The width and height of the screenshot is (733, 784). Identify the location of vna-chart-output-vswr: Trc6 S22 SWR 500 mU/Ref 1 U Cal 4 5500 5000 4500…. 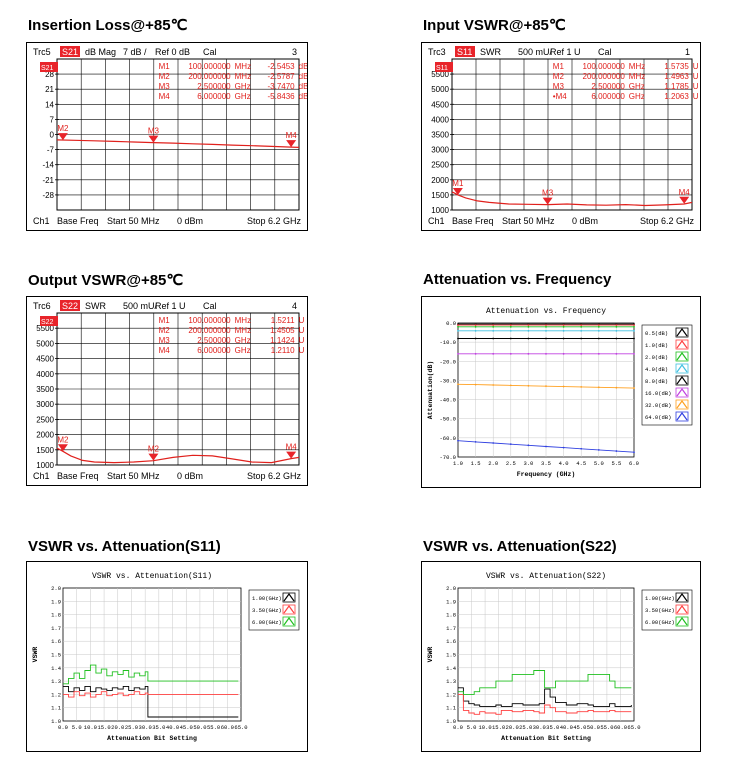
(169, 390).